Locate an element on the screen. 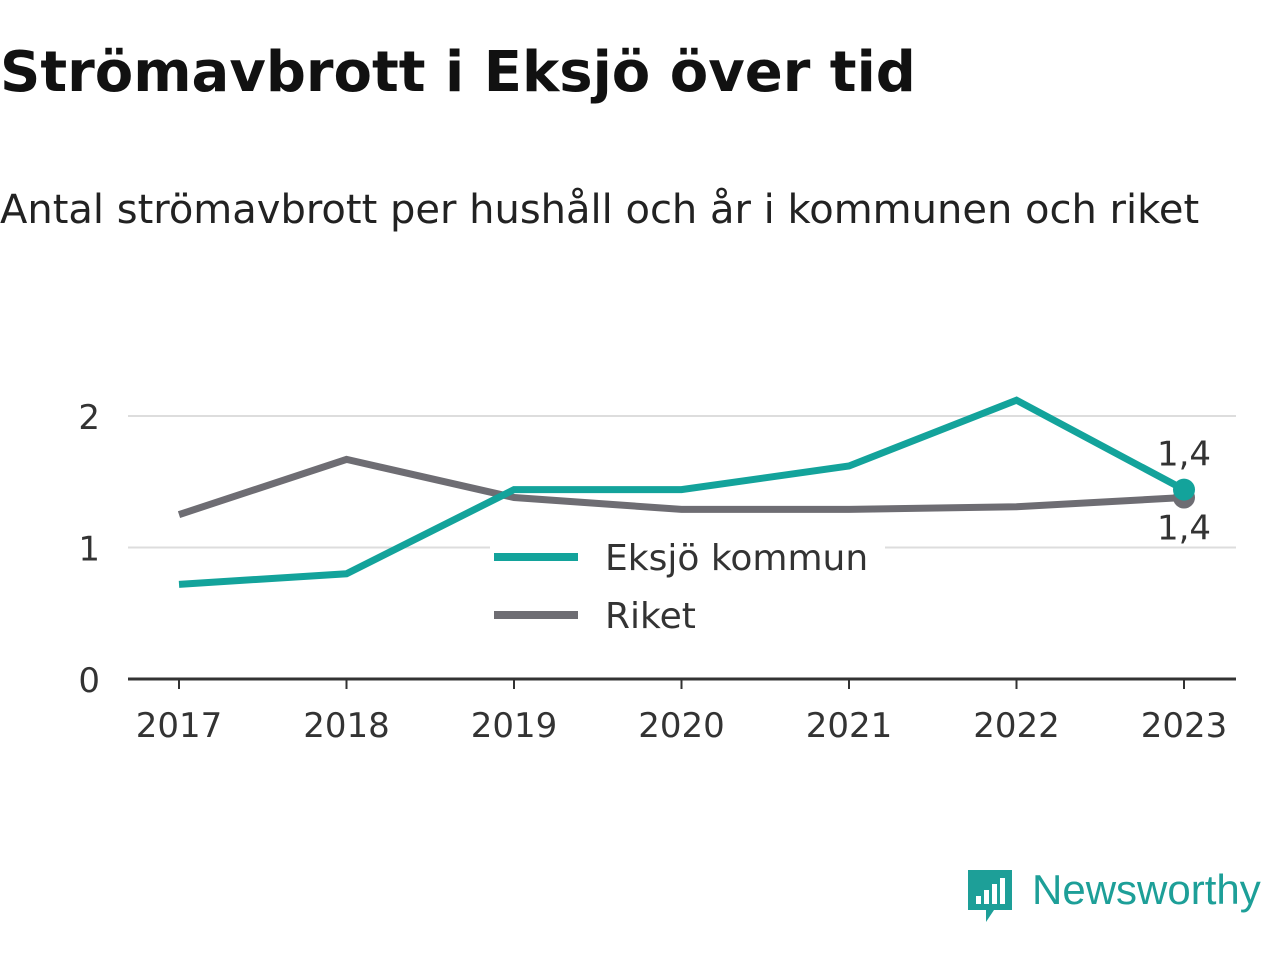  legend-label: Riket is located at coordinates (650, 616).